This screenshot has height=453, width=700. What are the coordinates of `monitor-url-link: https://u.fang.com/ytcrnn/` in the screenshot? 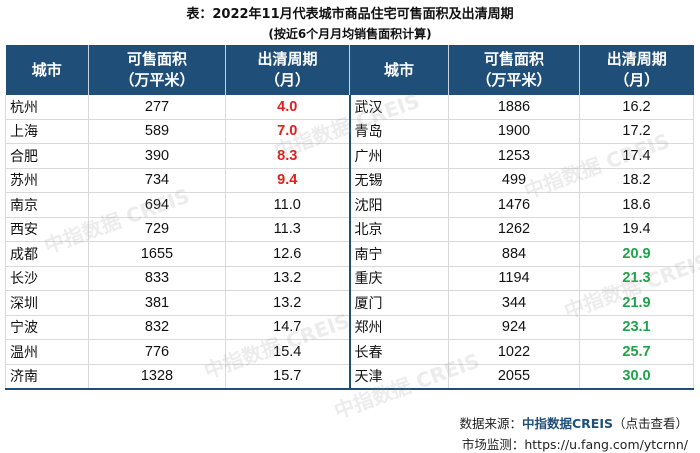 It's located at (606, 444).